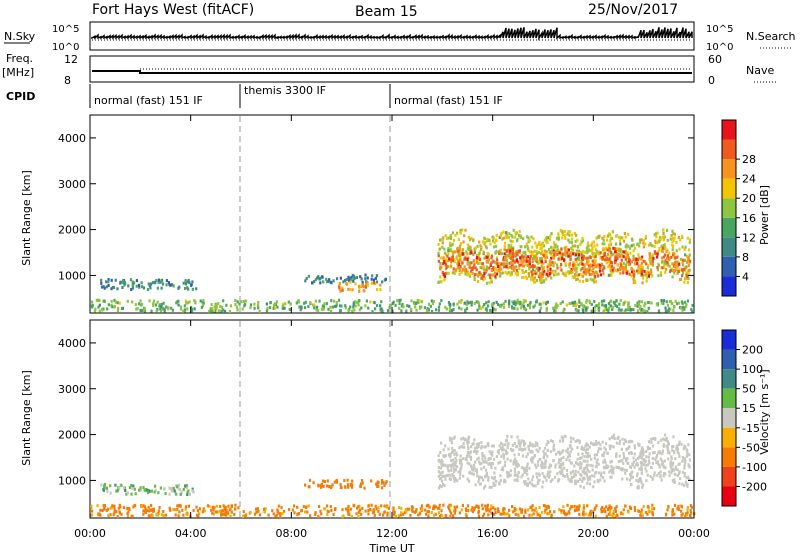 The image size is (800, 554). What do you see at coordinates (749, 159) in the screenshot?
I see `colorbar-tick-label: 28` at bounding box center [749, 159].